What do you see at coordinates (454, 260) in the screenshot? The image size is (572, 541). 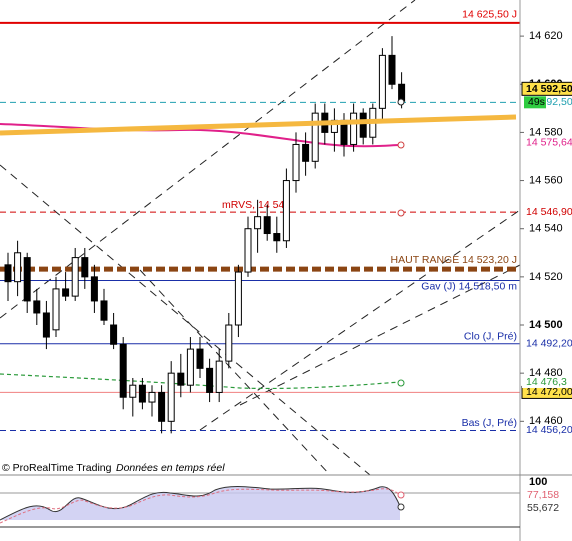 I see `level-label: HAUT RANGE 14 523,20 J` at bounding box center [454, 260].